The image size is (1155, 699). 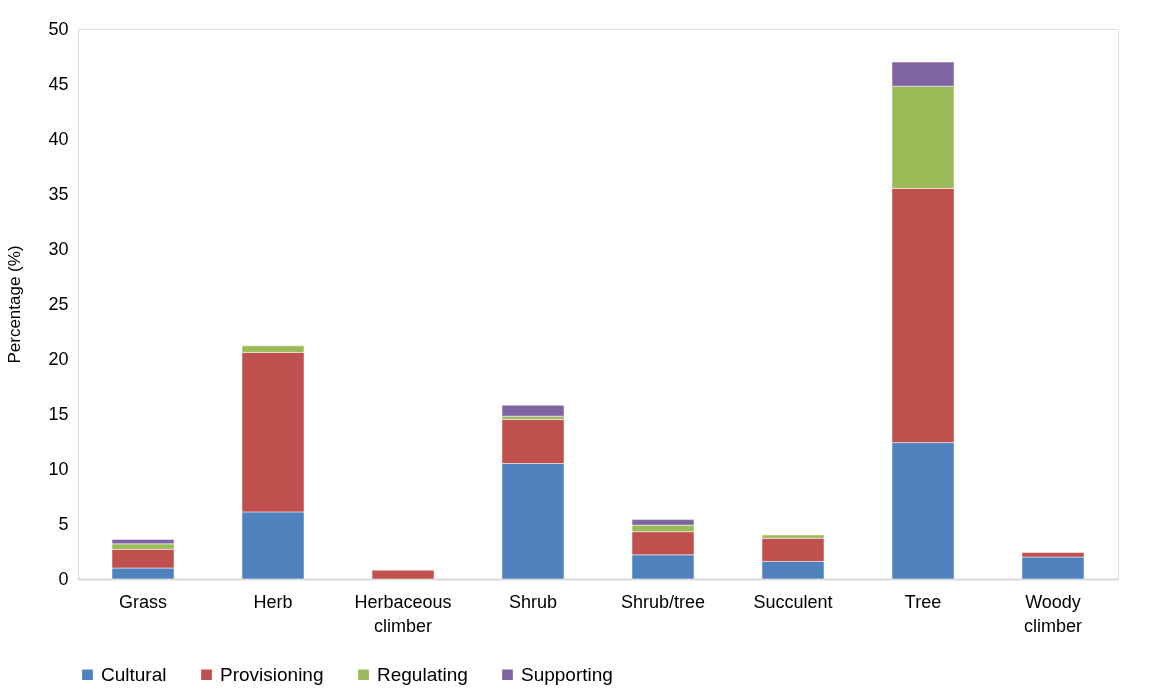 I want to click on x-tick-label: Shrub, so click(x=533, y=601).